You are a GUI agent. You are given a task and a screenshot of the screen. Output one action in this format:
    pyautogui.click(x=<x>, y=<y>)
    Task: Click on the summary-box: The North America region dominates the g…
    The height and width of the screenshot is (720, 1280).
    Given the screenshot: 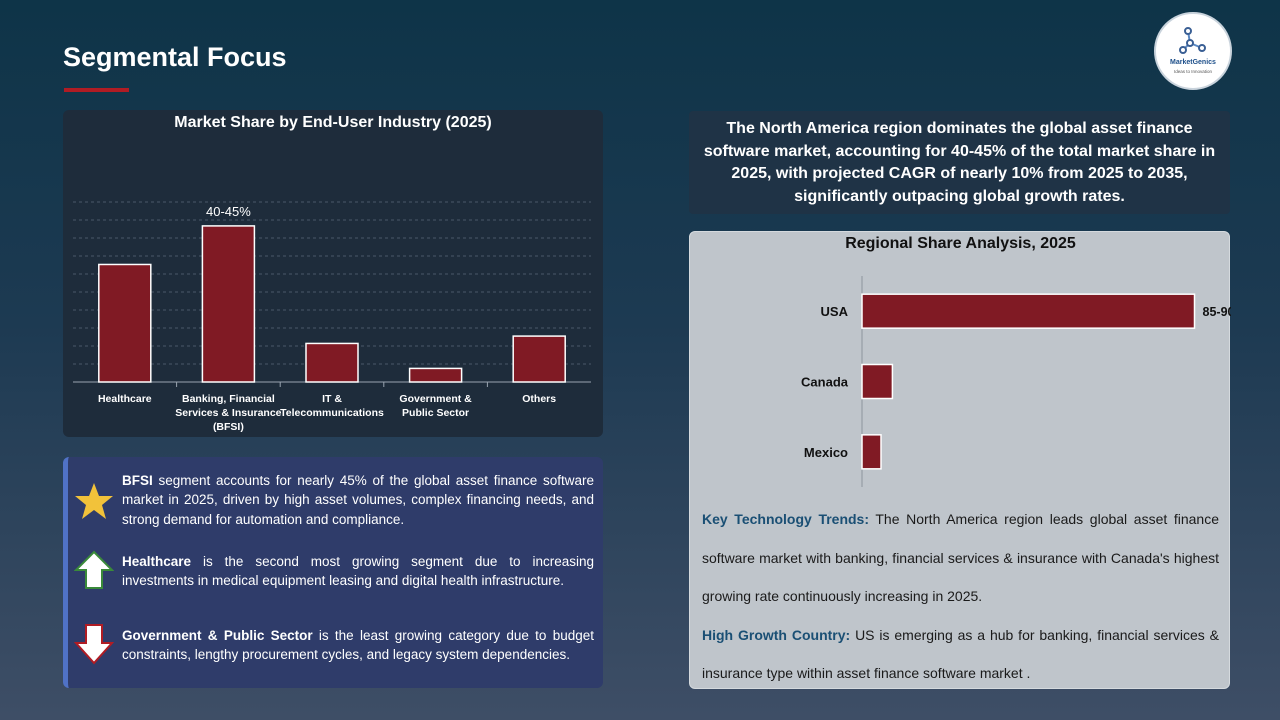 What is the action you would take?
    pyautogui.click(x=959, y=162)
    